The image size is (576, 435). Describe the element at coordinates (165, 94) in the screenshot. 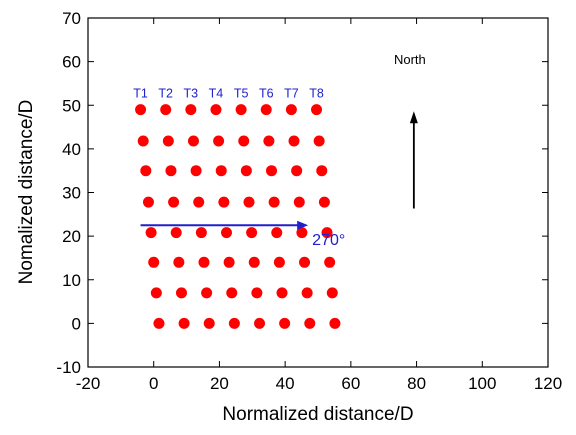

I see `turbine-label: T2` at that location.